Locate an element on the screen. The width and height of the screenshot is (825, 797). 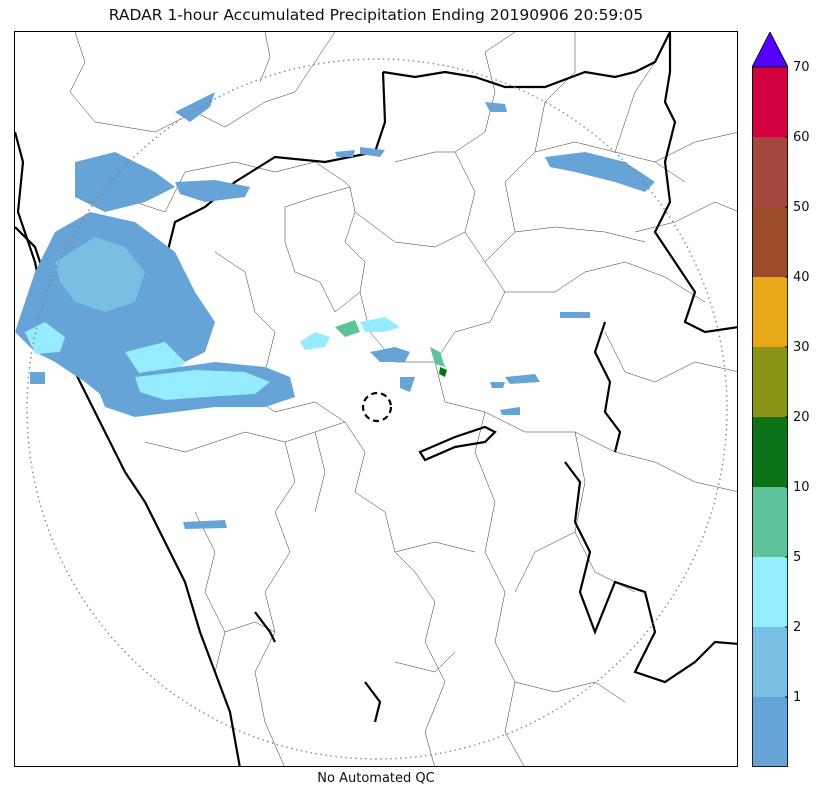
colorbar-tick-label: 5 is located at coordinates (797, 557).